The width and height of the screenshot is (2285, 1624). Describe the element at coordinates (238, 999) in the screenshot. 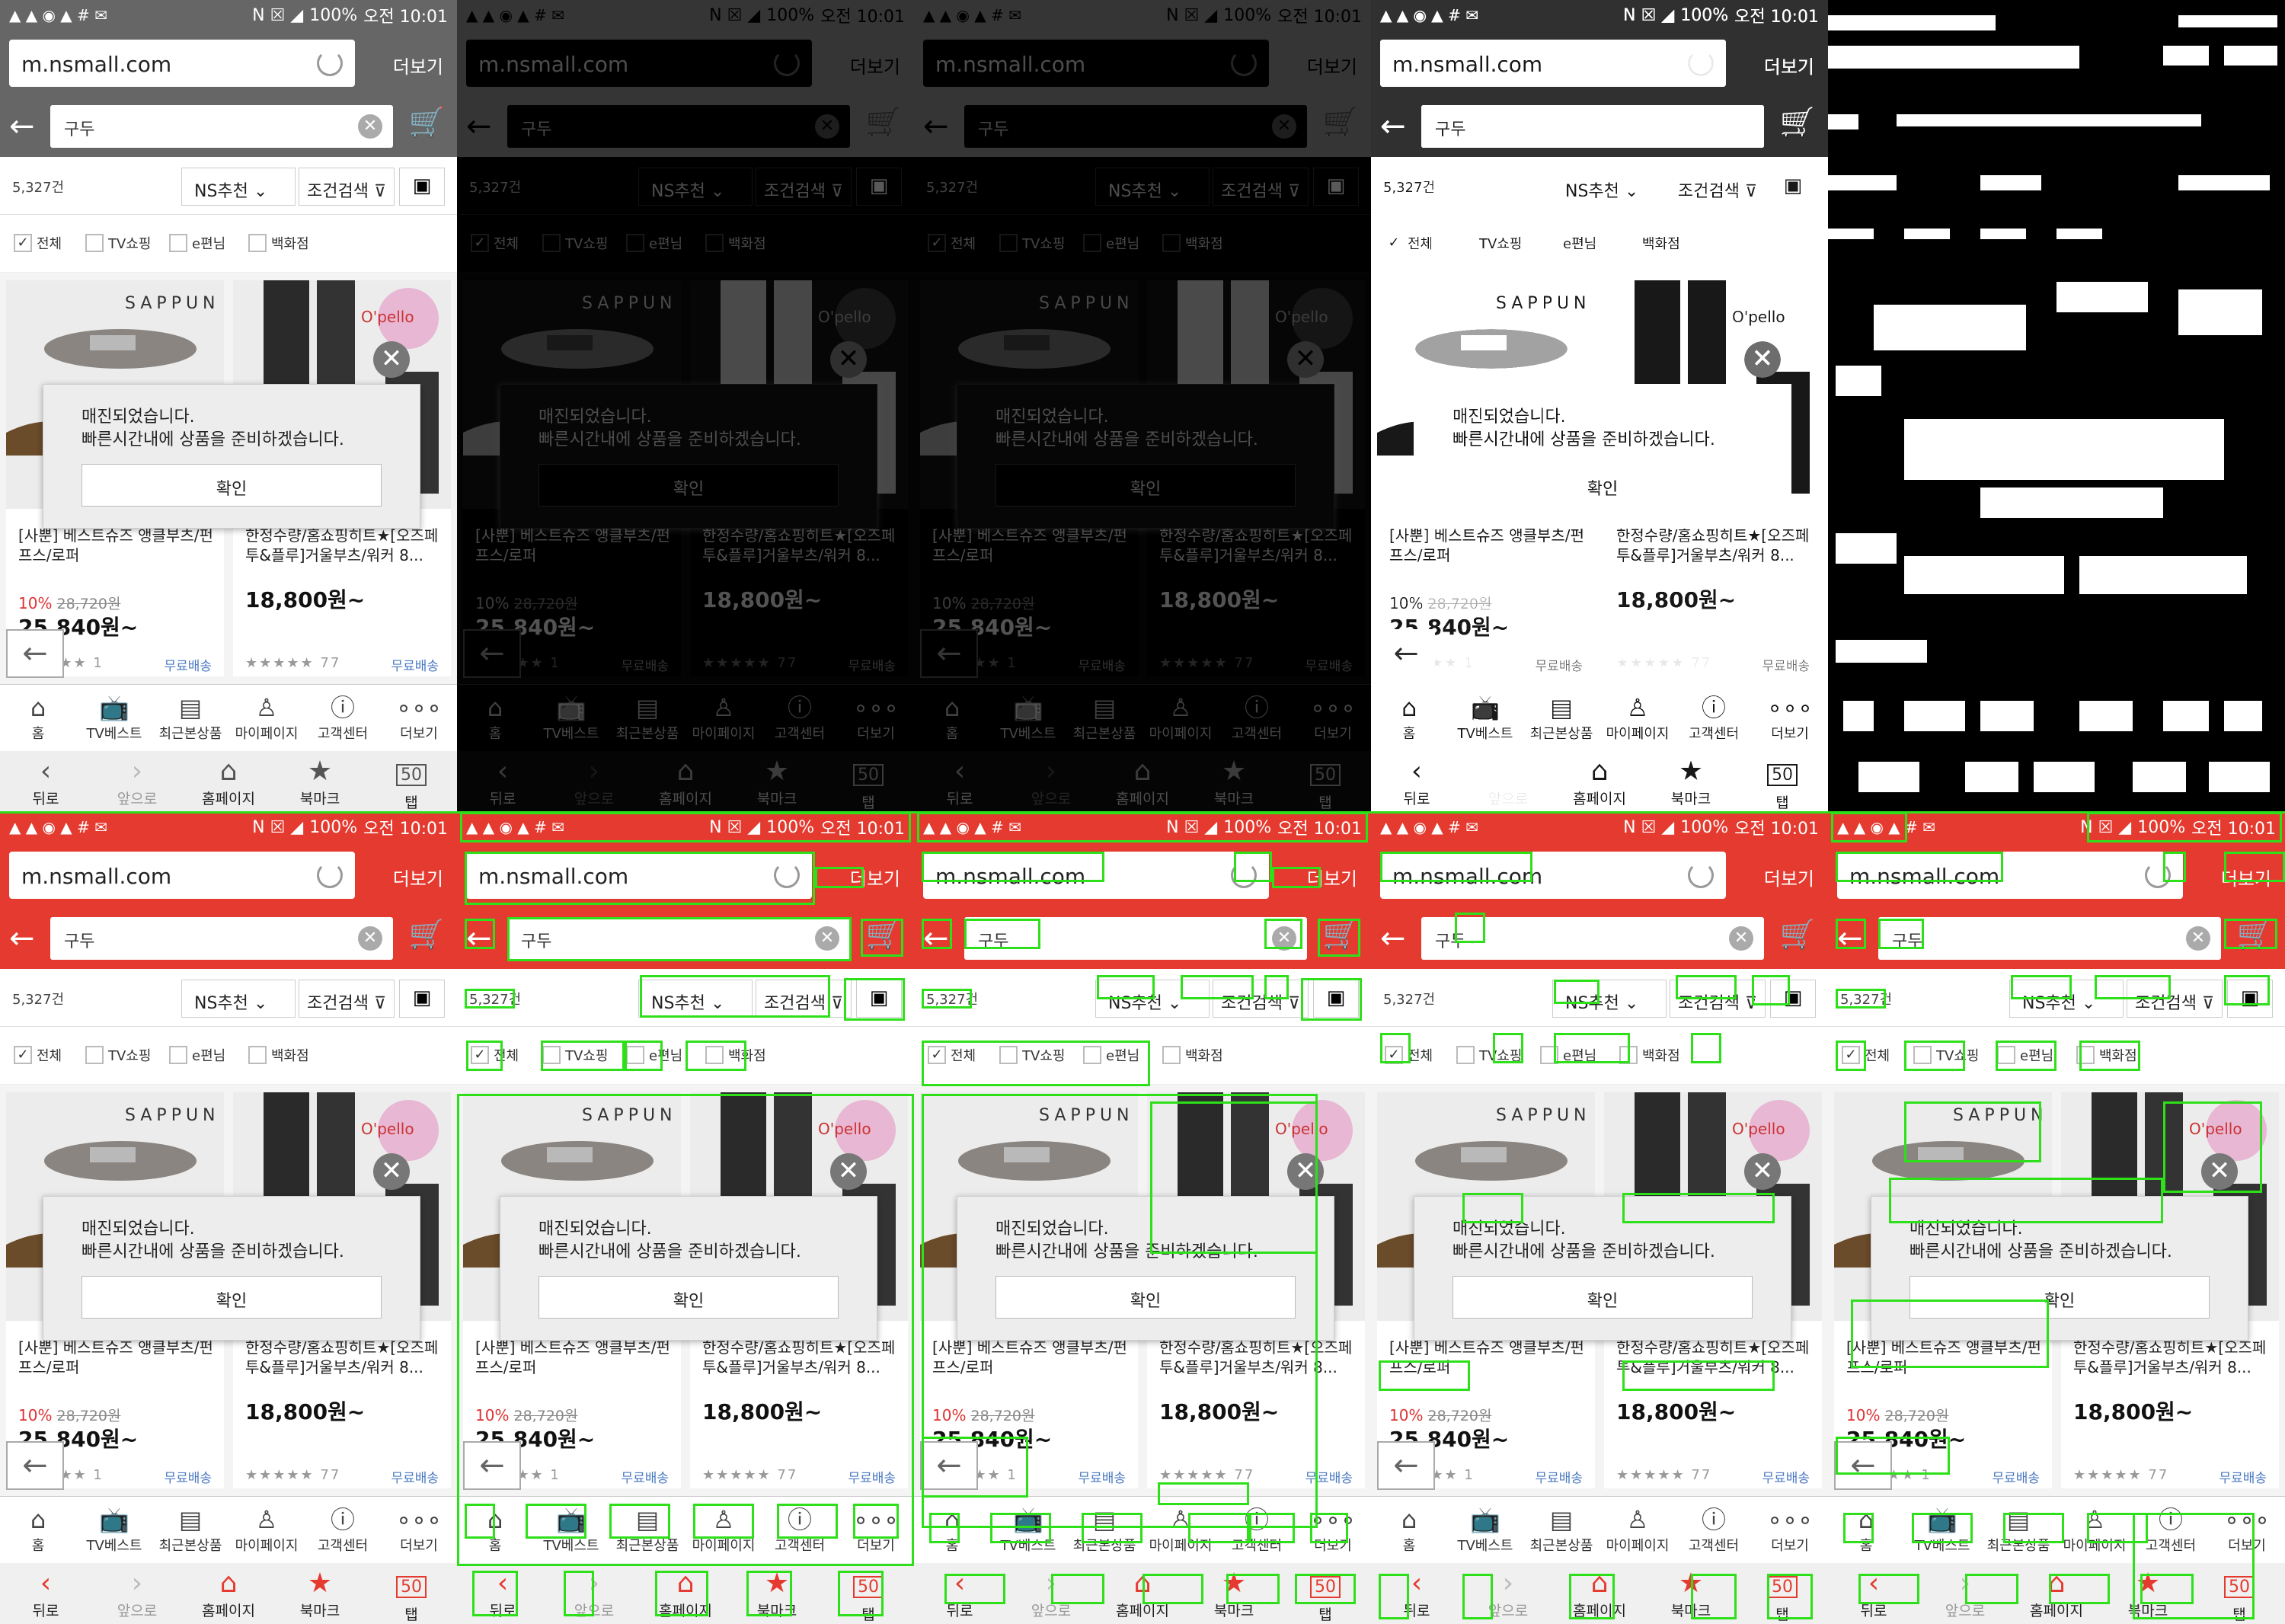

I see `sort-select: NS추천 ⌄` at that location.